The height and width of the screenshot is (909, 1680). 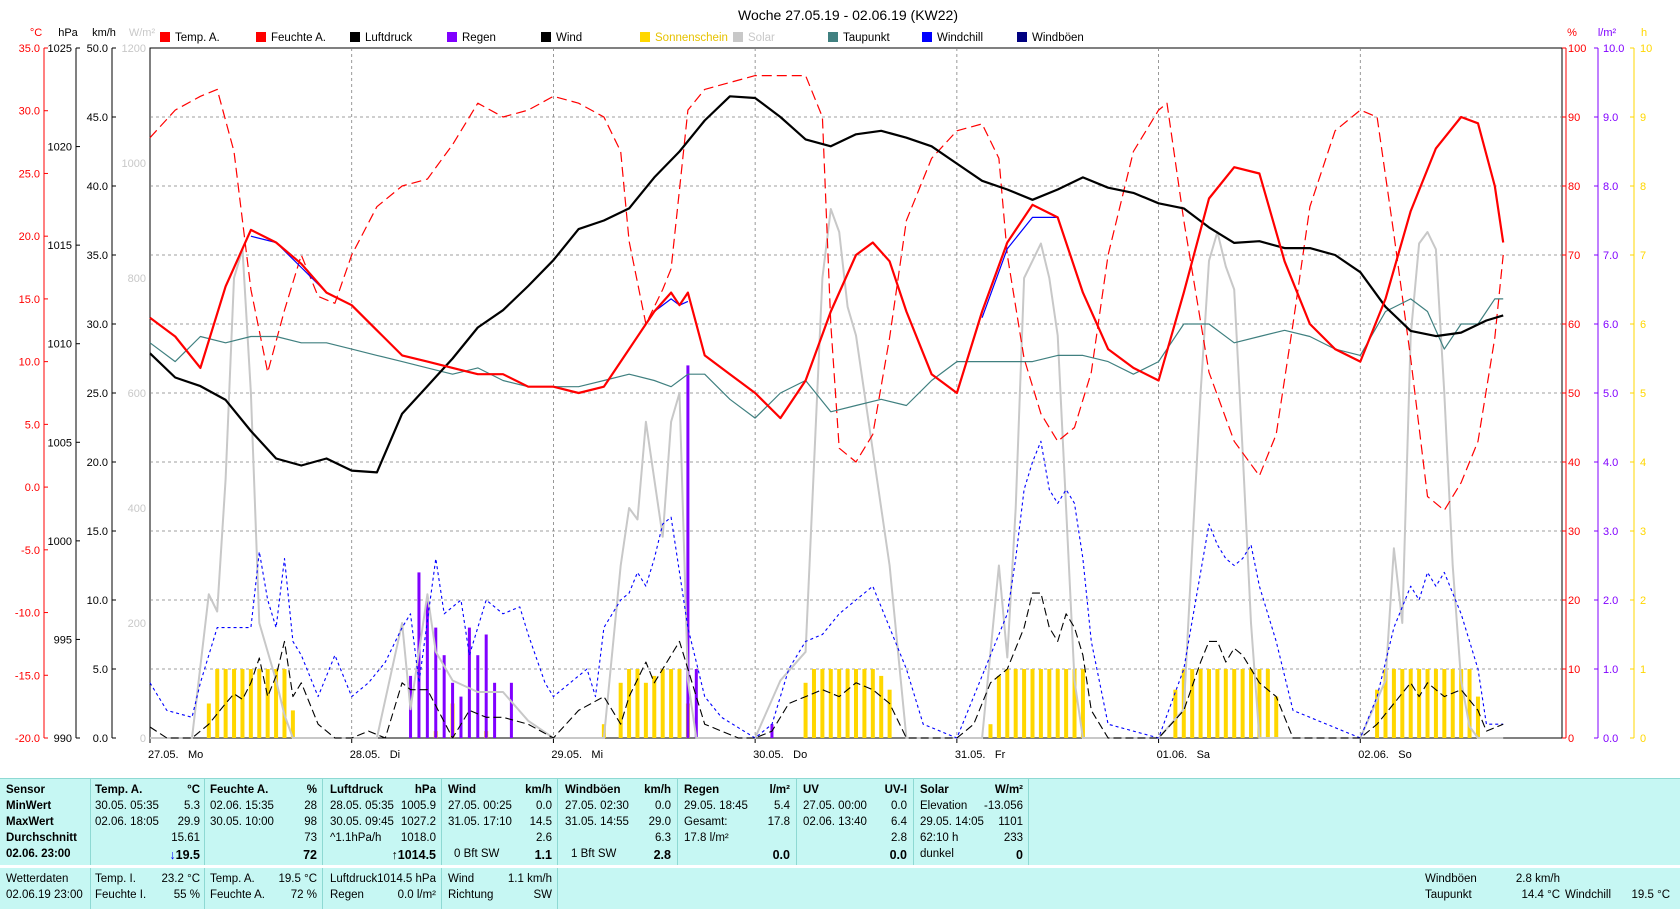 I want to click on pressure-tick-label: 1020, so click(x=60, y=148).